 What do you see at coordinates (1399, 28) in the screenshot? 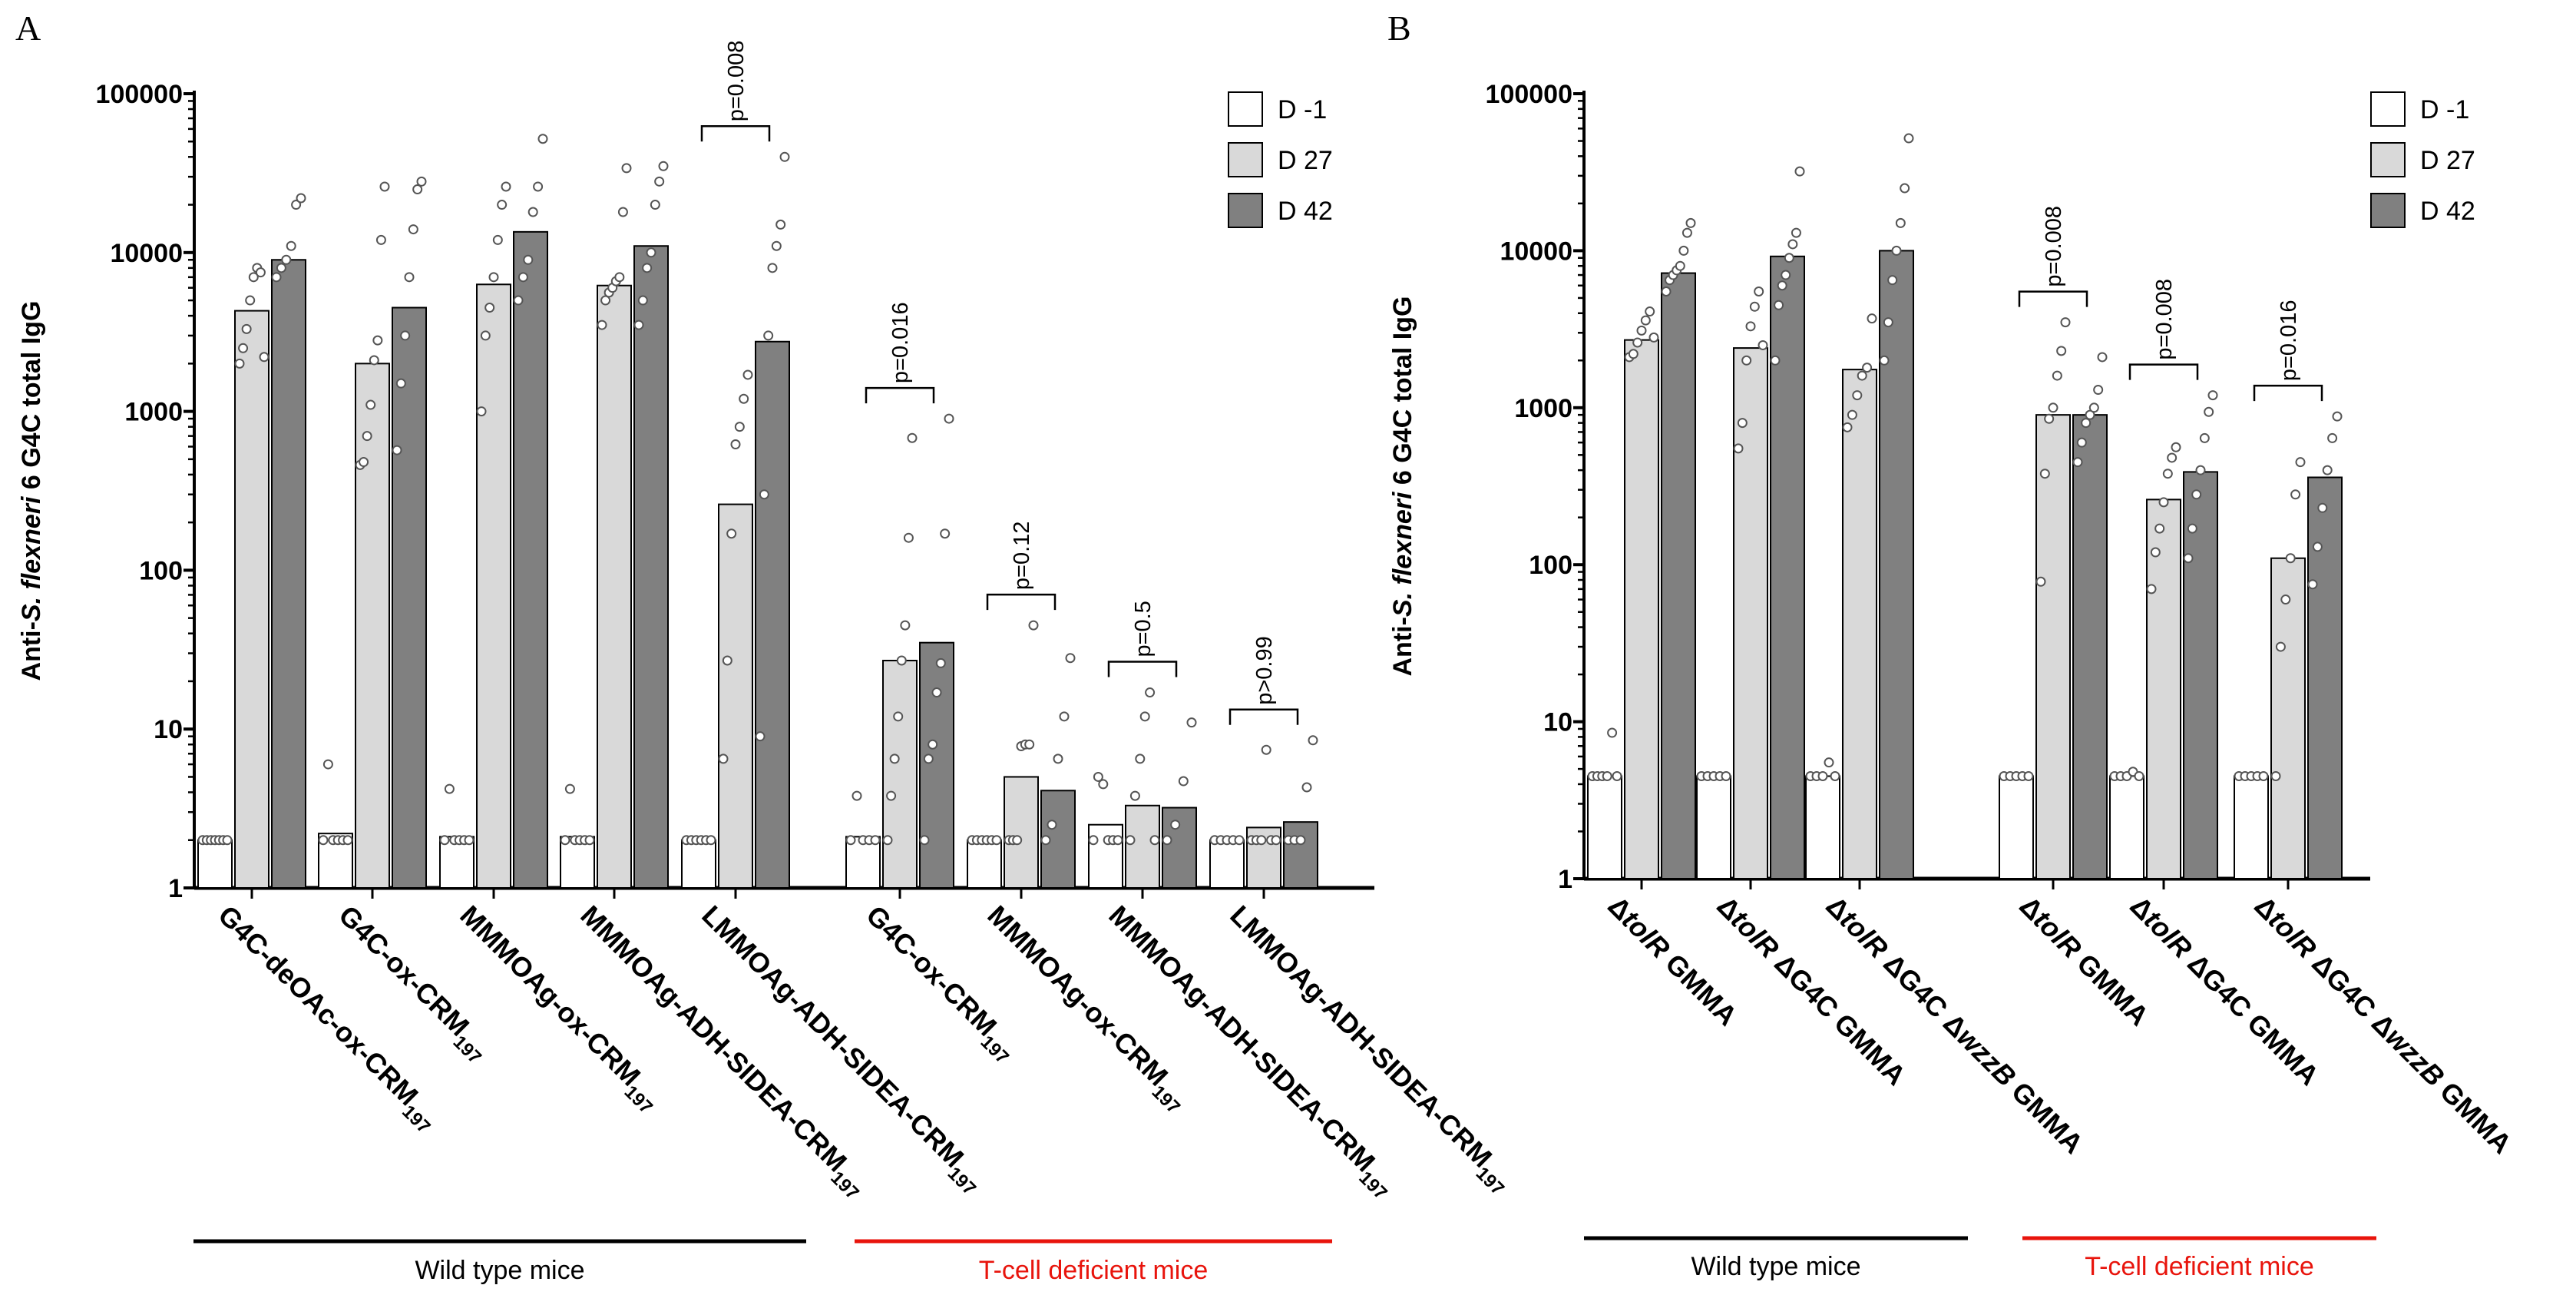
I see `panel-label: B` at bounding box center [1399, 28].